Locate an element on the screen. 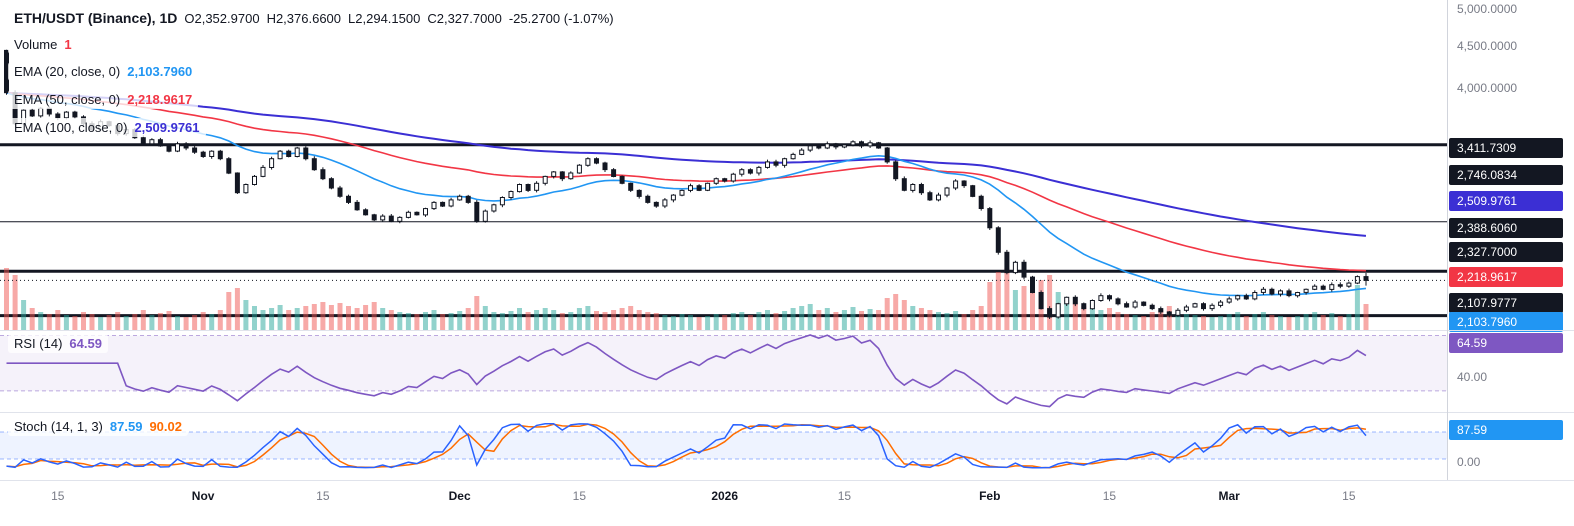 The height and width of the screenshot is (526, 1574). price-level-badge: 2,746.0834 is located at coordinates (1506, 175).